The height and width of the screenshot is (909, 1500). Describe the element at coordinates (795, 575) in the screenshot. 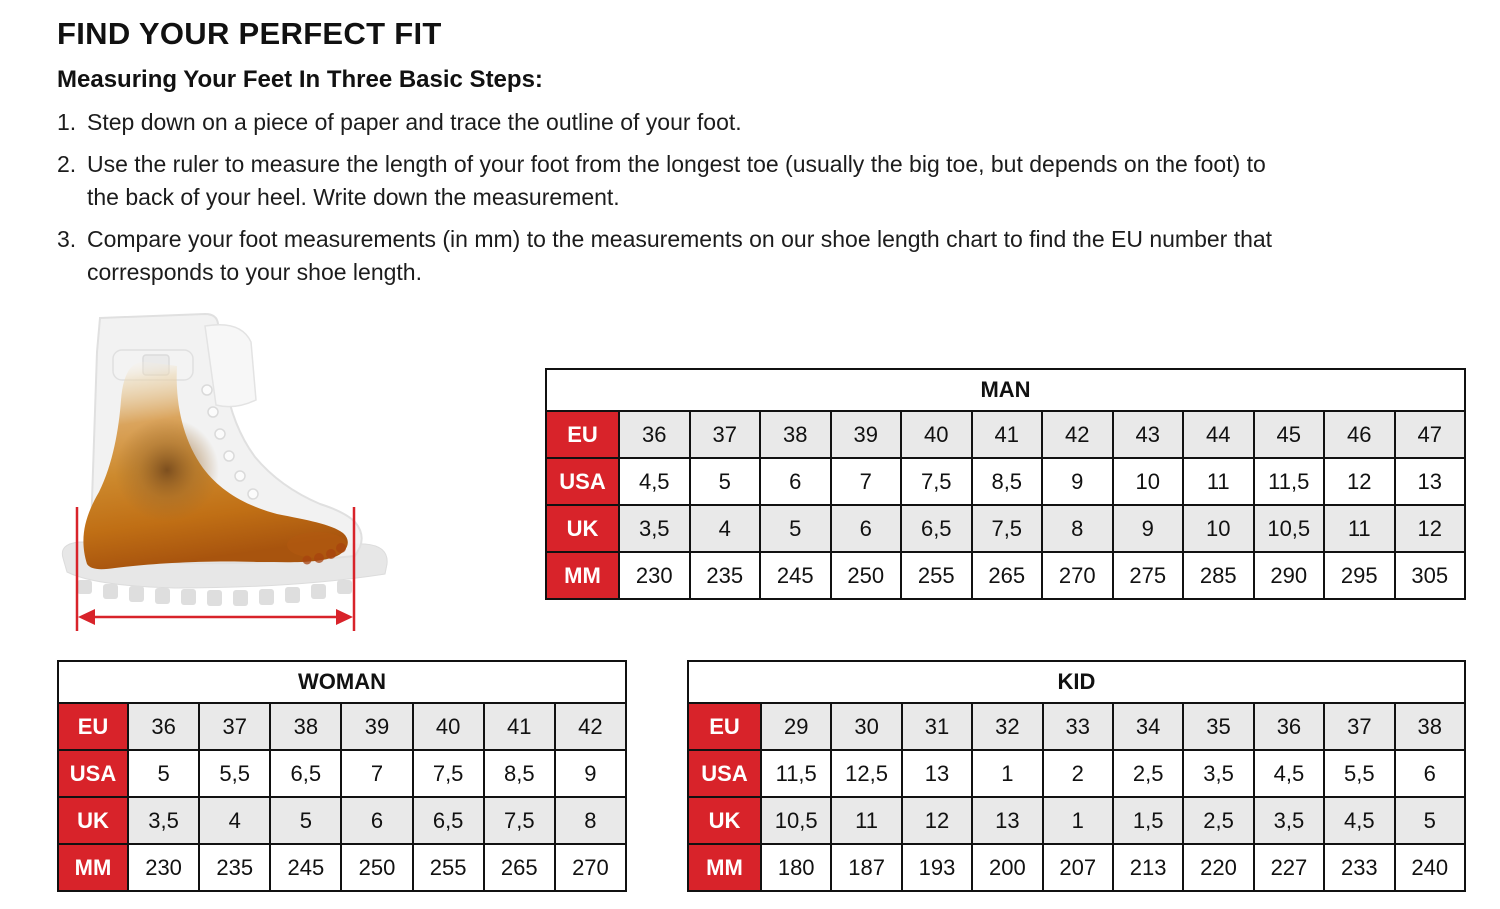

I see `size-cell: 245` at that location.